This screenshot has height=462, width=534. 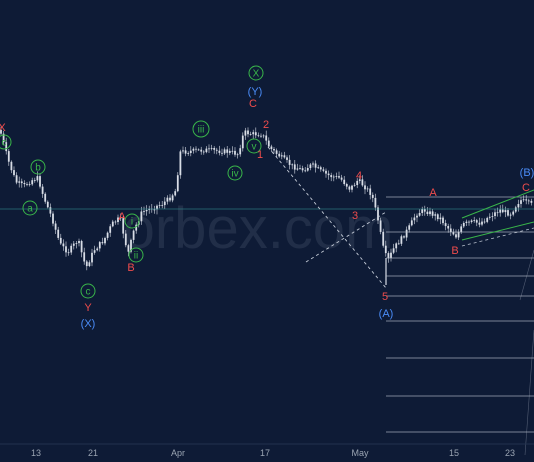 What do you see at coordinates (360, 453) in the screenshot?
I see `x-tick-label: May` at bounding box center [360, 453].